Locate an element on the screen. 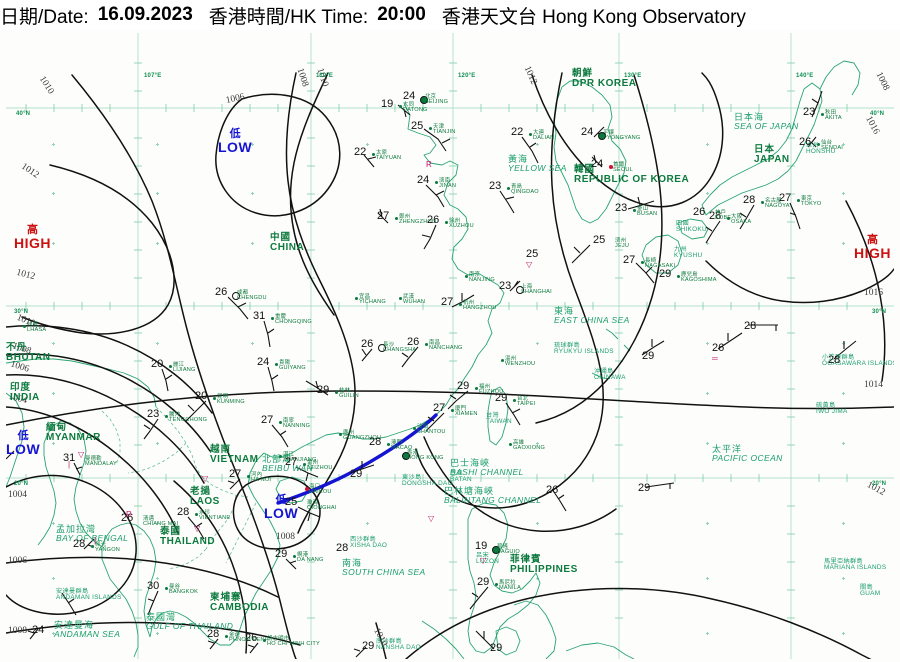 This screenshot has height=662, width=900. station-name-en: HO CHI MINH CITY is located at coordinates (293, 644).